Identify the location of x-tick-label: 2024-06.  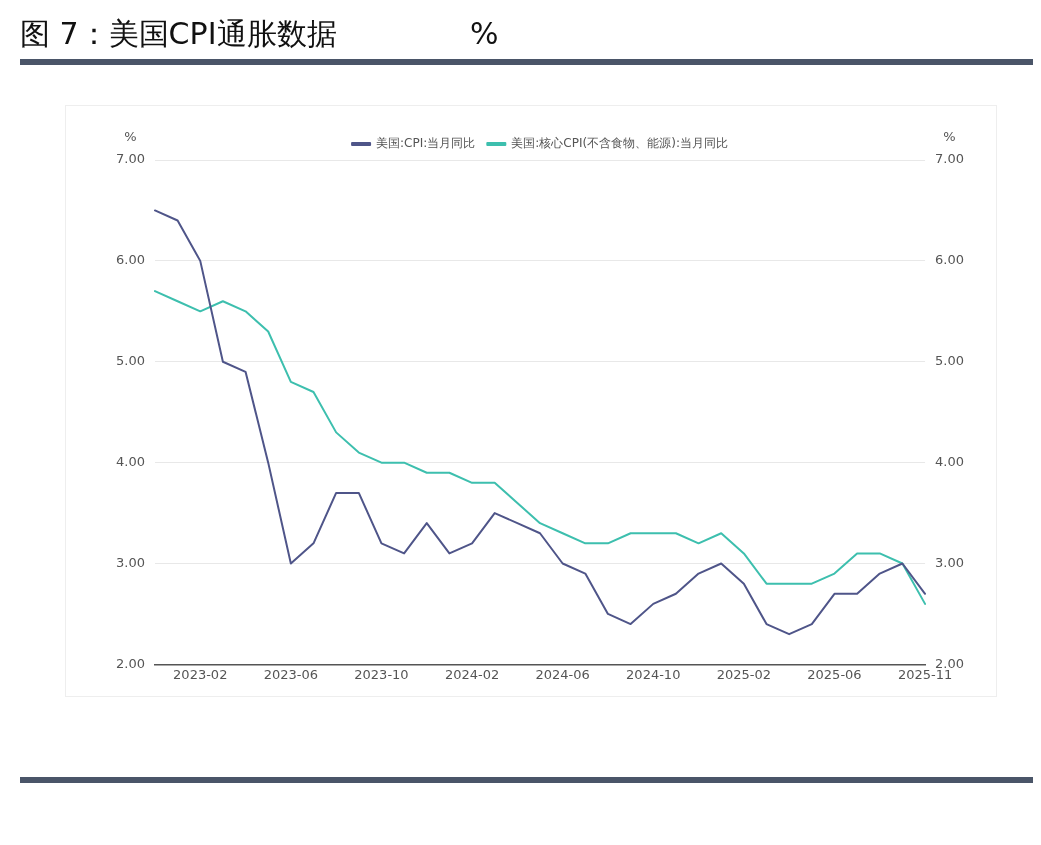
(562, 674).